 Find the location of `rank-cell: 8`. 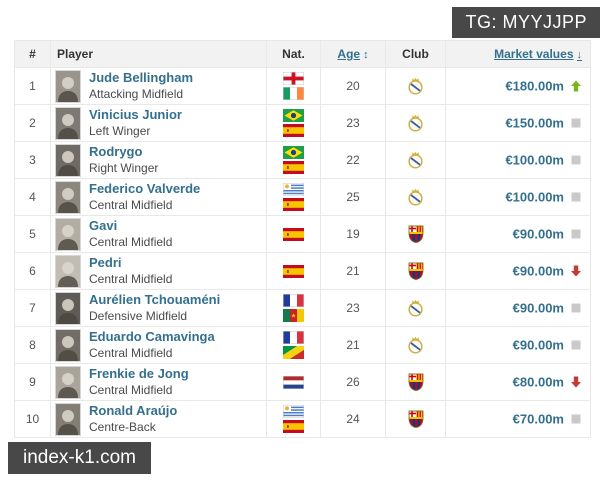

rank-cell: 8 is located at coordinates (32, 345).